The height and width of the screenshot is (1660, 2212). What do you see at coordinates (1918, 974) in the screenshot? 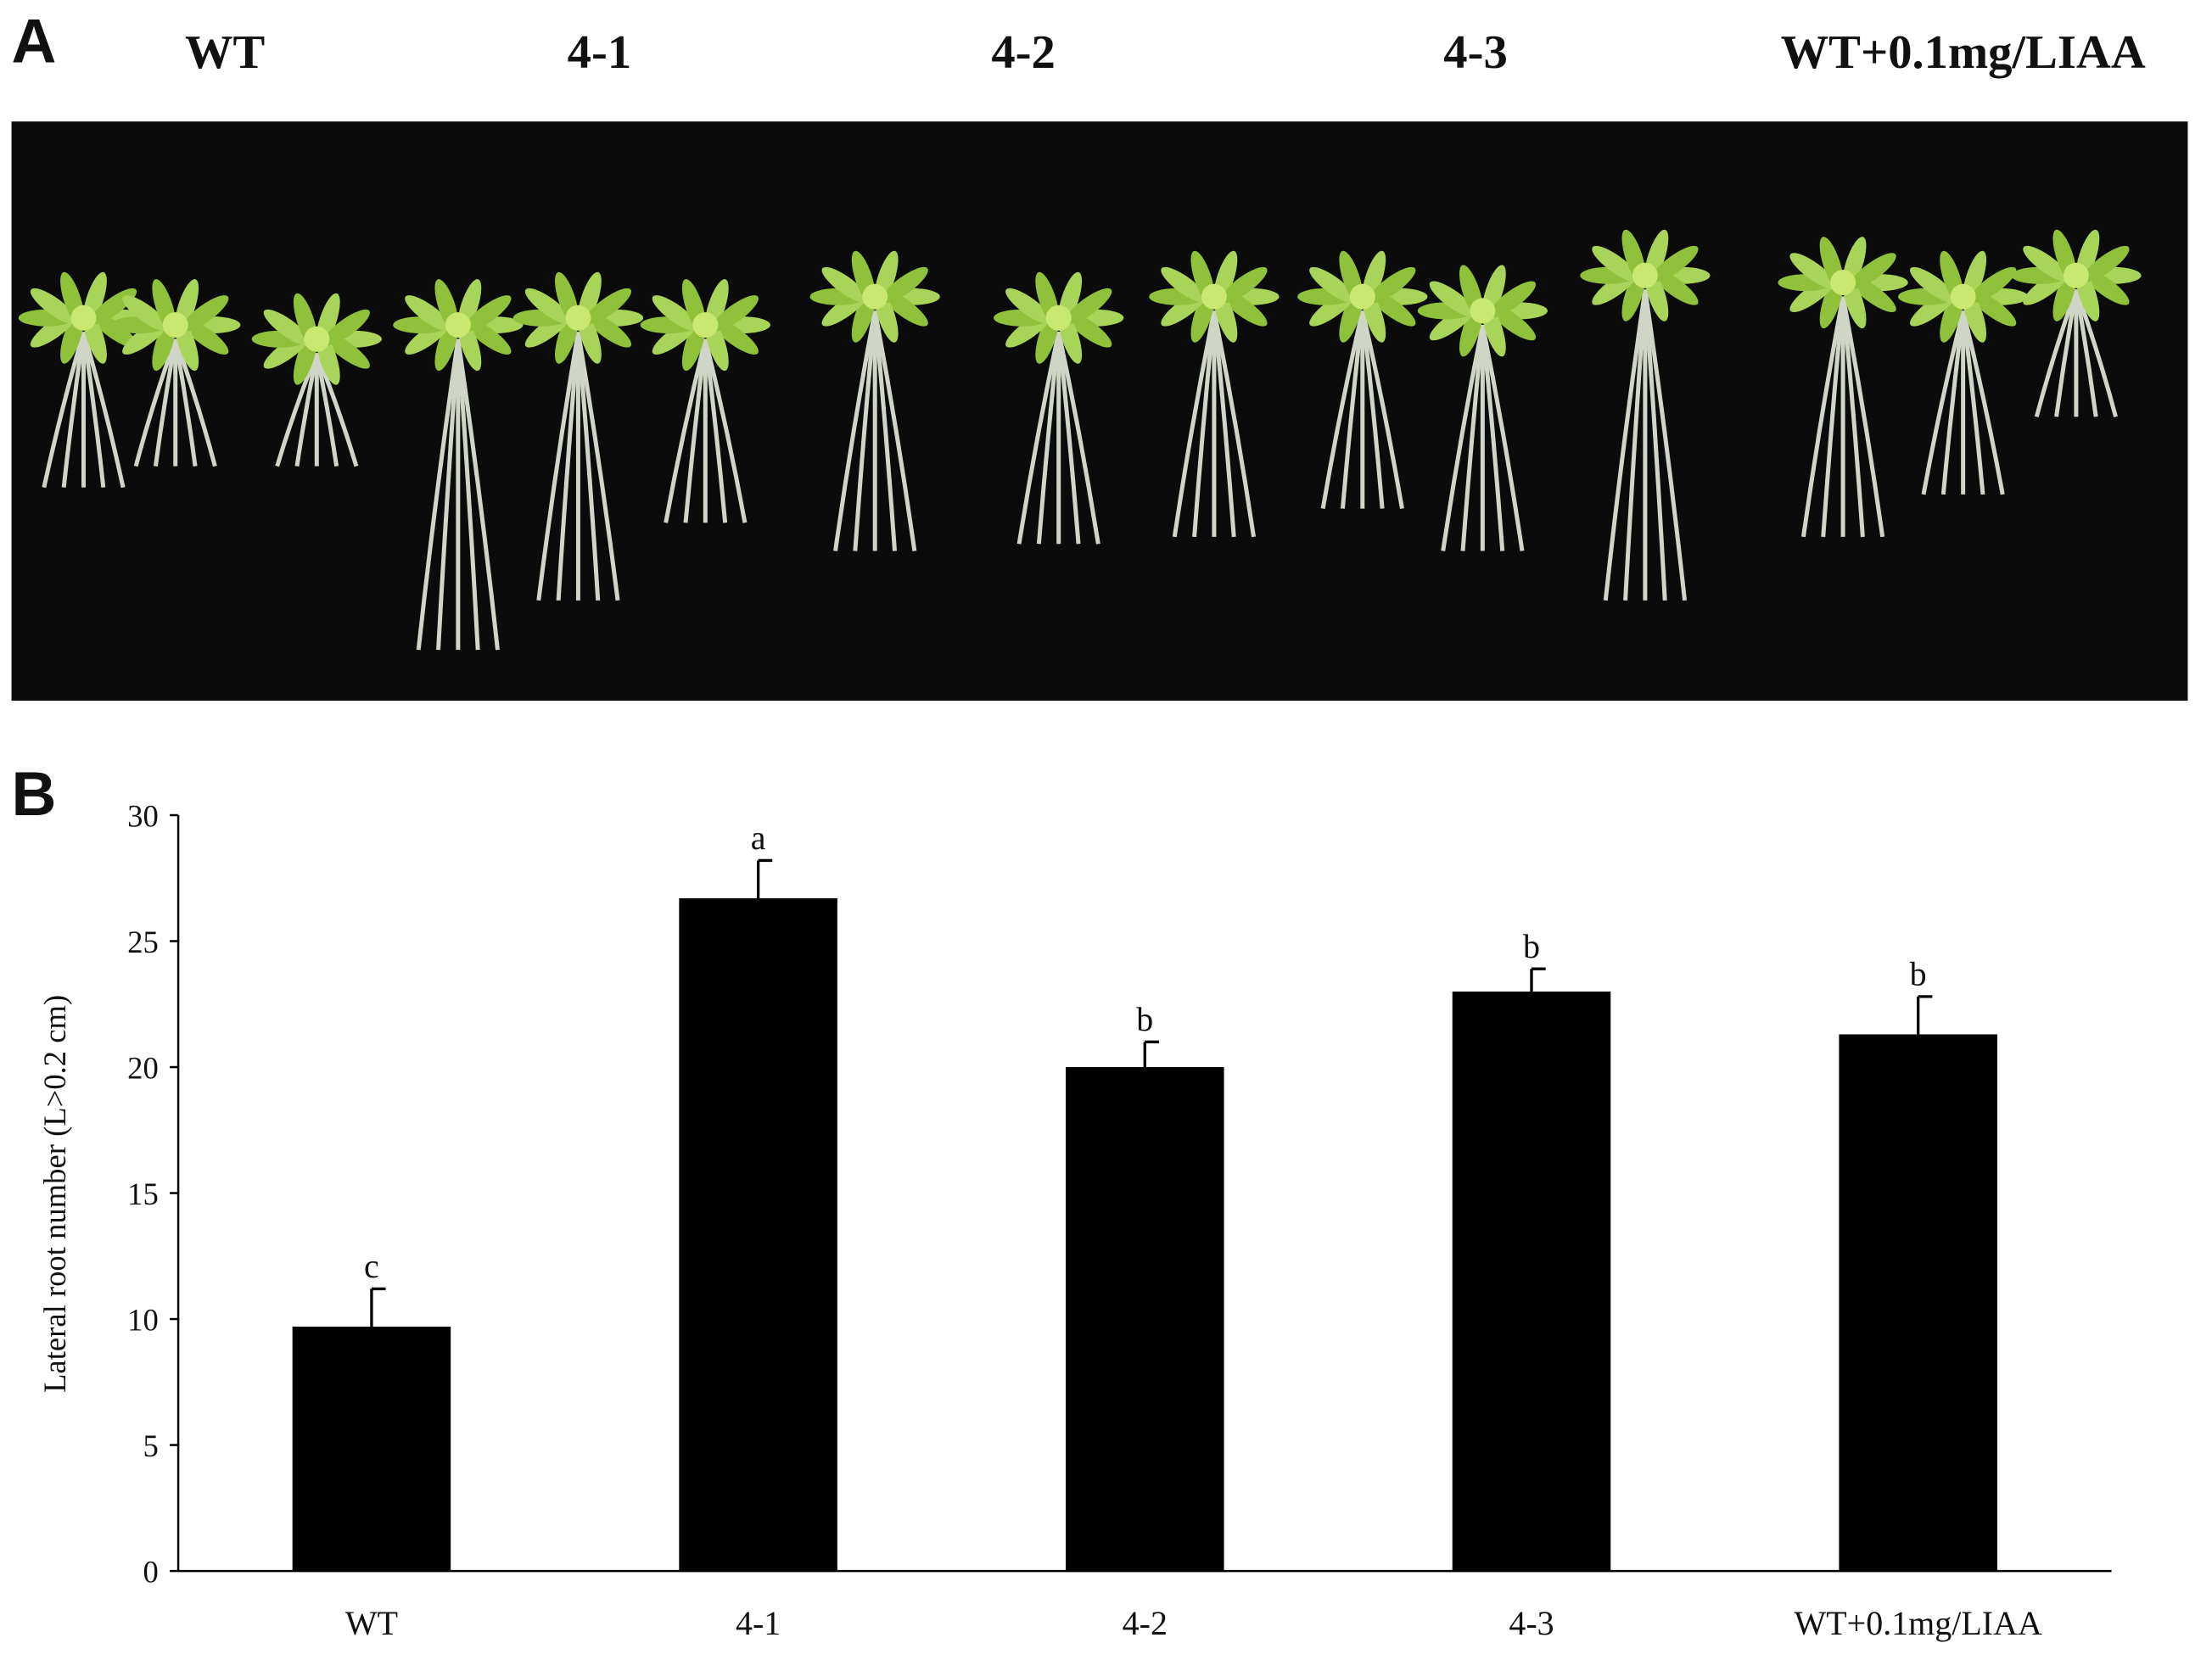
I see `significance-letter: b` at bounding box center [1918, 974].